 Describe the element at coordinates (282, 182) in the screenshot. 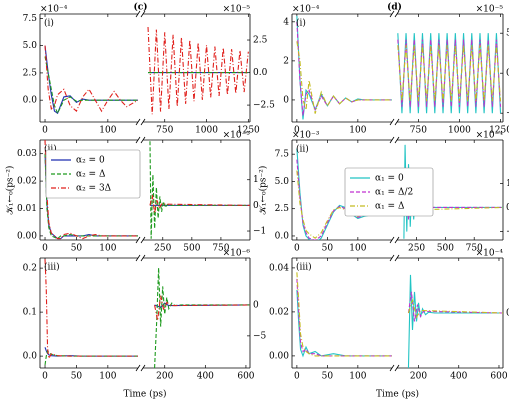

I see `y-tick-label: 5.0` at that location.